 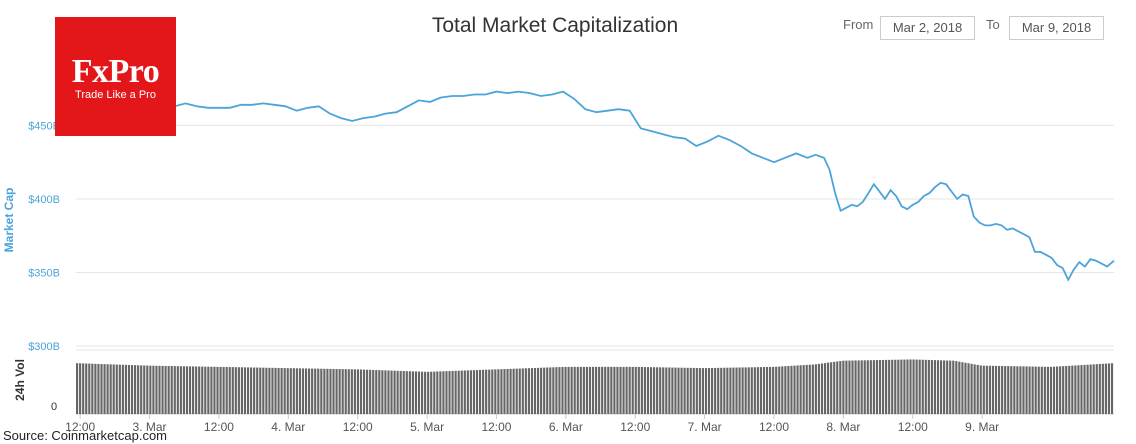 What do you see at coordinates (927, 28) in the screenshot?
I see `from-date-input: Mar 2, 2018` at bounding box center [927, 28].